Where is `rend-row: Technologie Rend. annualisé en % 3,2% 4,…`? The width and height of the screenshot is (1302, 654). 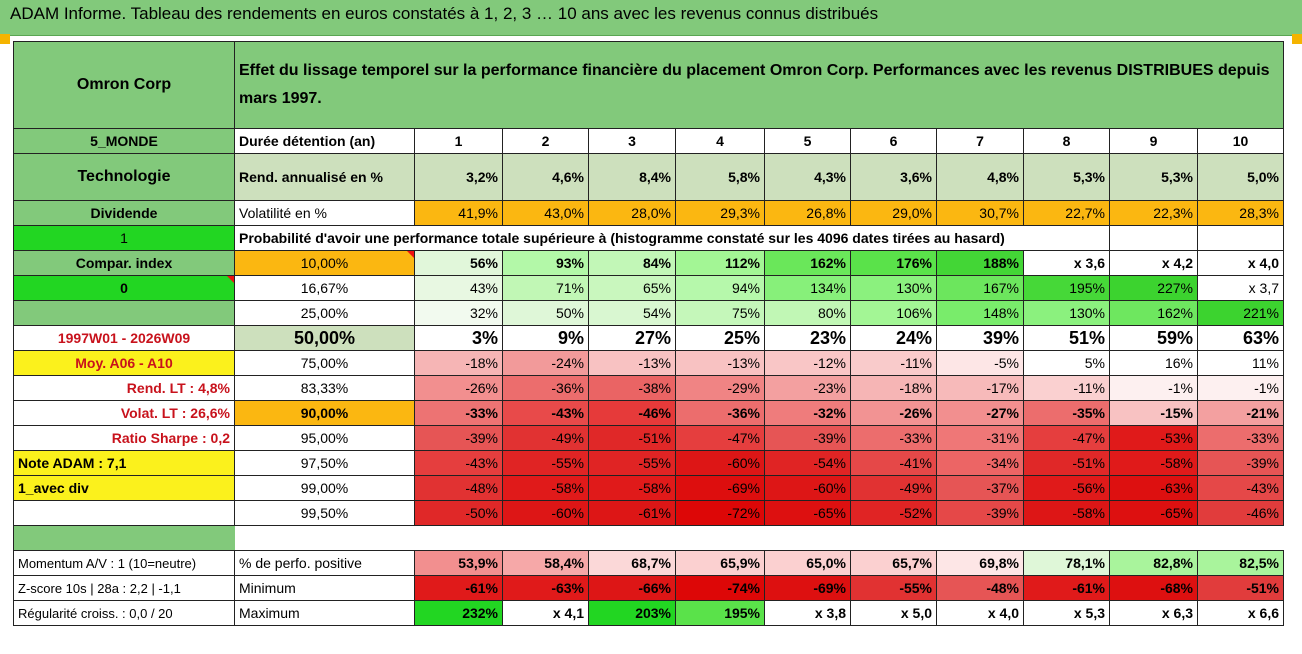
rend-row: Technologie Rend. annualisé en % 3,2% 4,… is located at coordinates (648, 177).